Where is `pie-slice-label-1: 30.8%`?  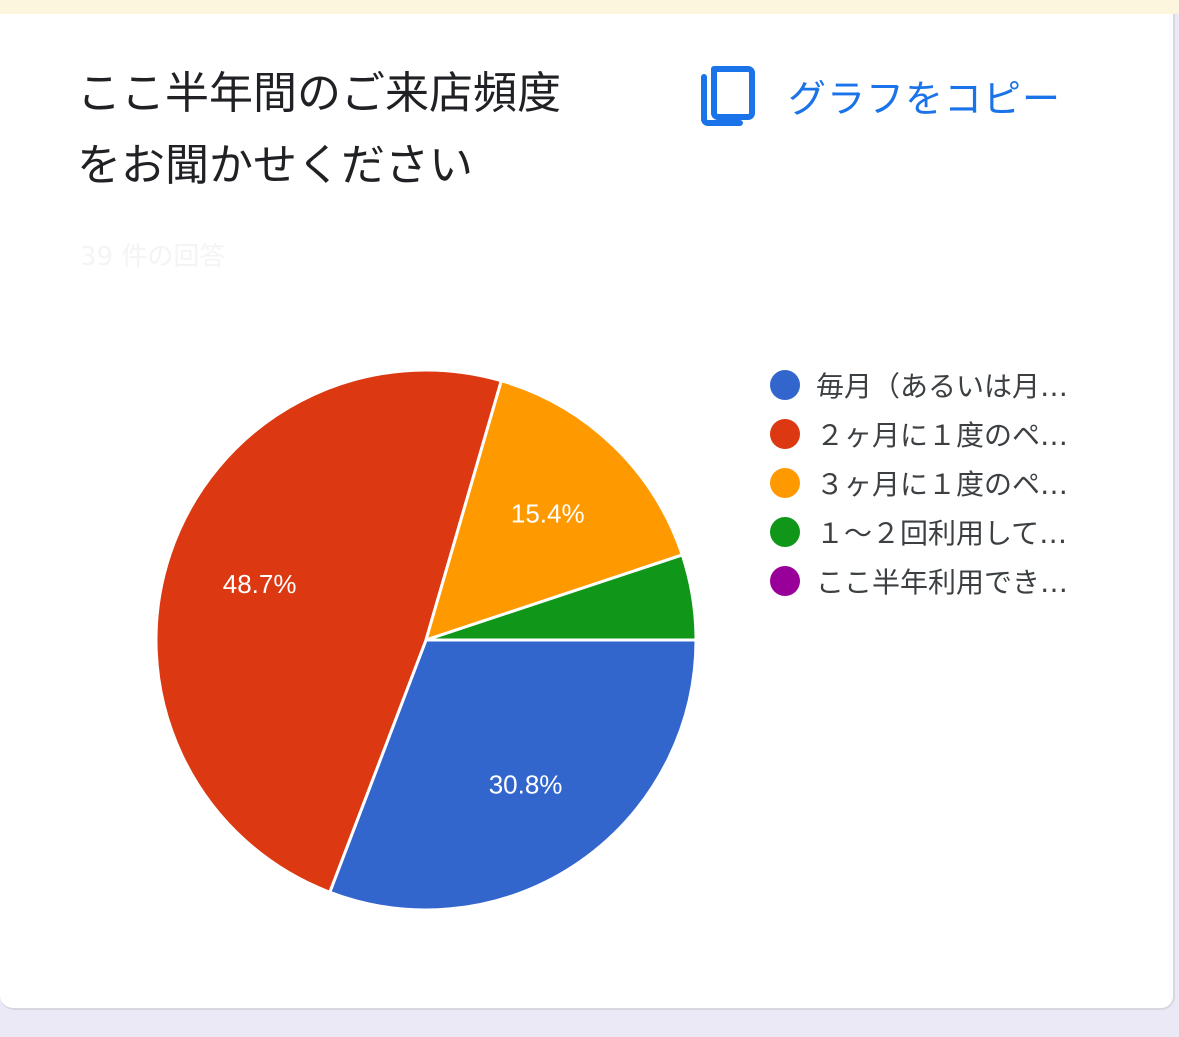
pie-slice-label-1: 30.8% is located at coordinates (526, 785).